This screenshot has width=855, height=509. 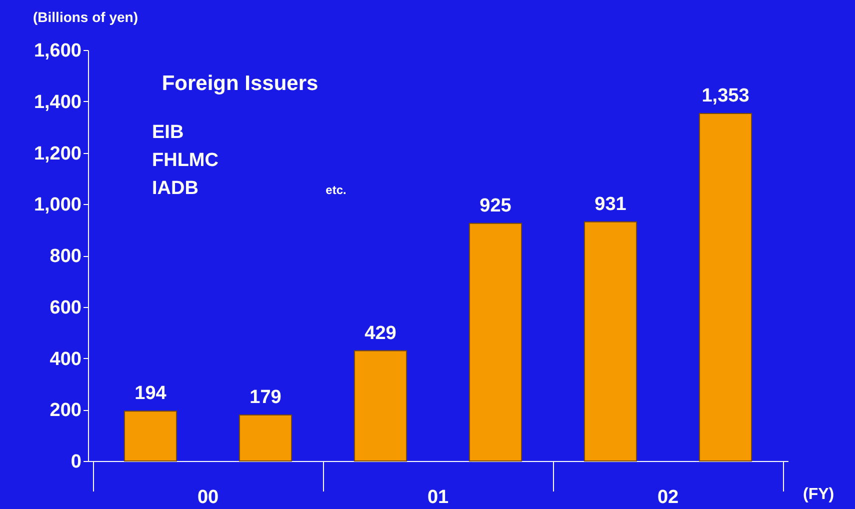 I want to click on y-tick-label: 1,200, so click(x=58, y=153).